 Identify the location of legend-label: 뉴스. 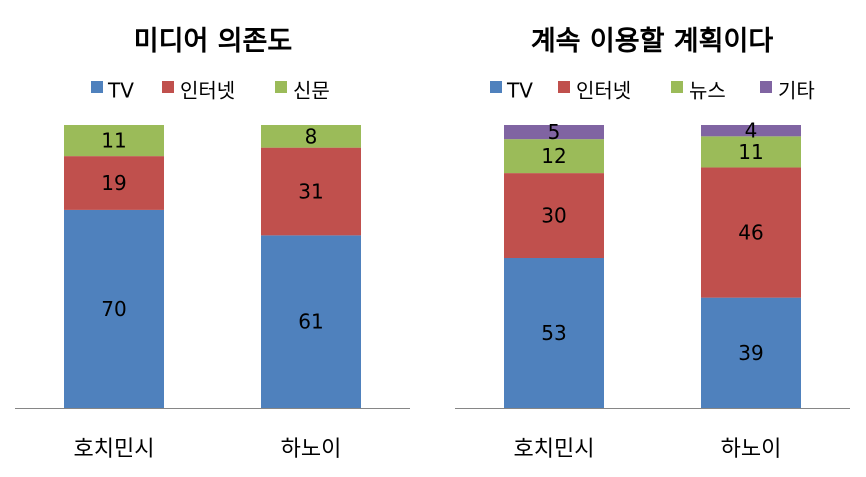
(707, 91).